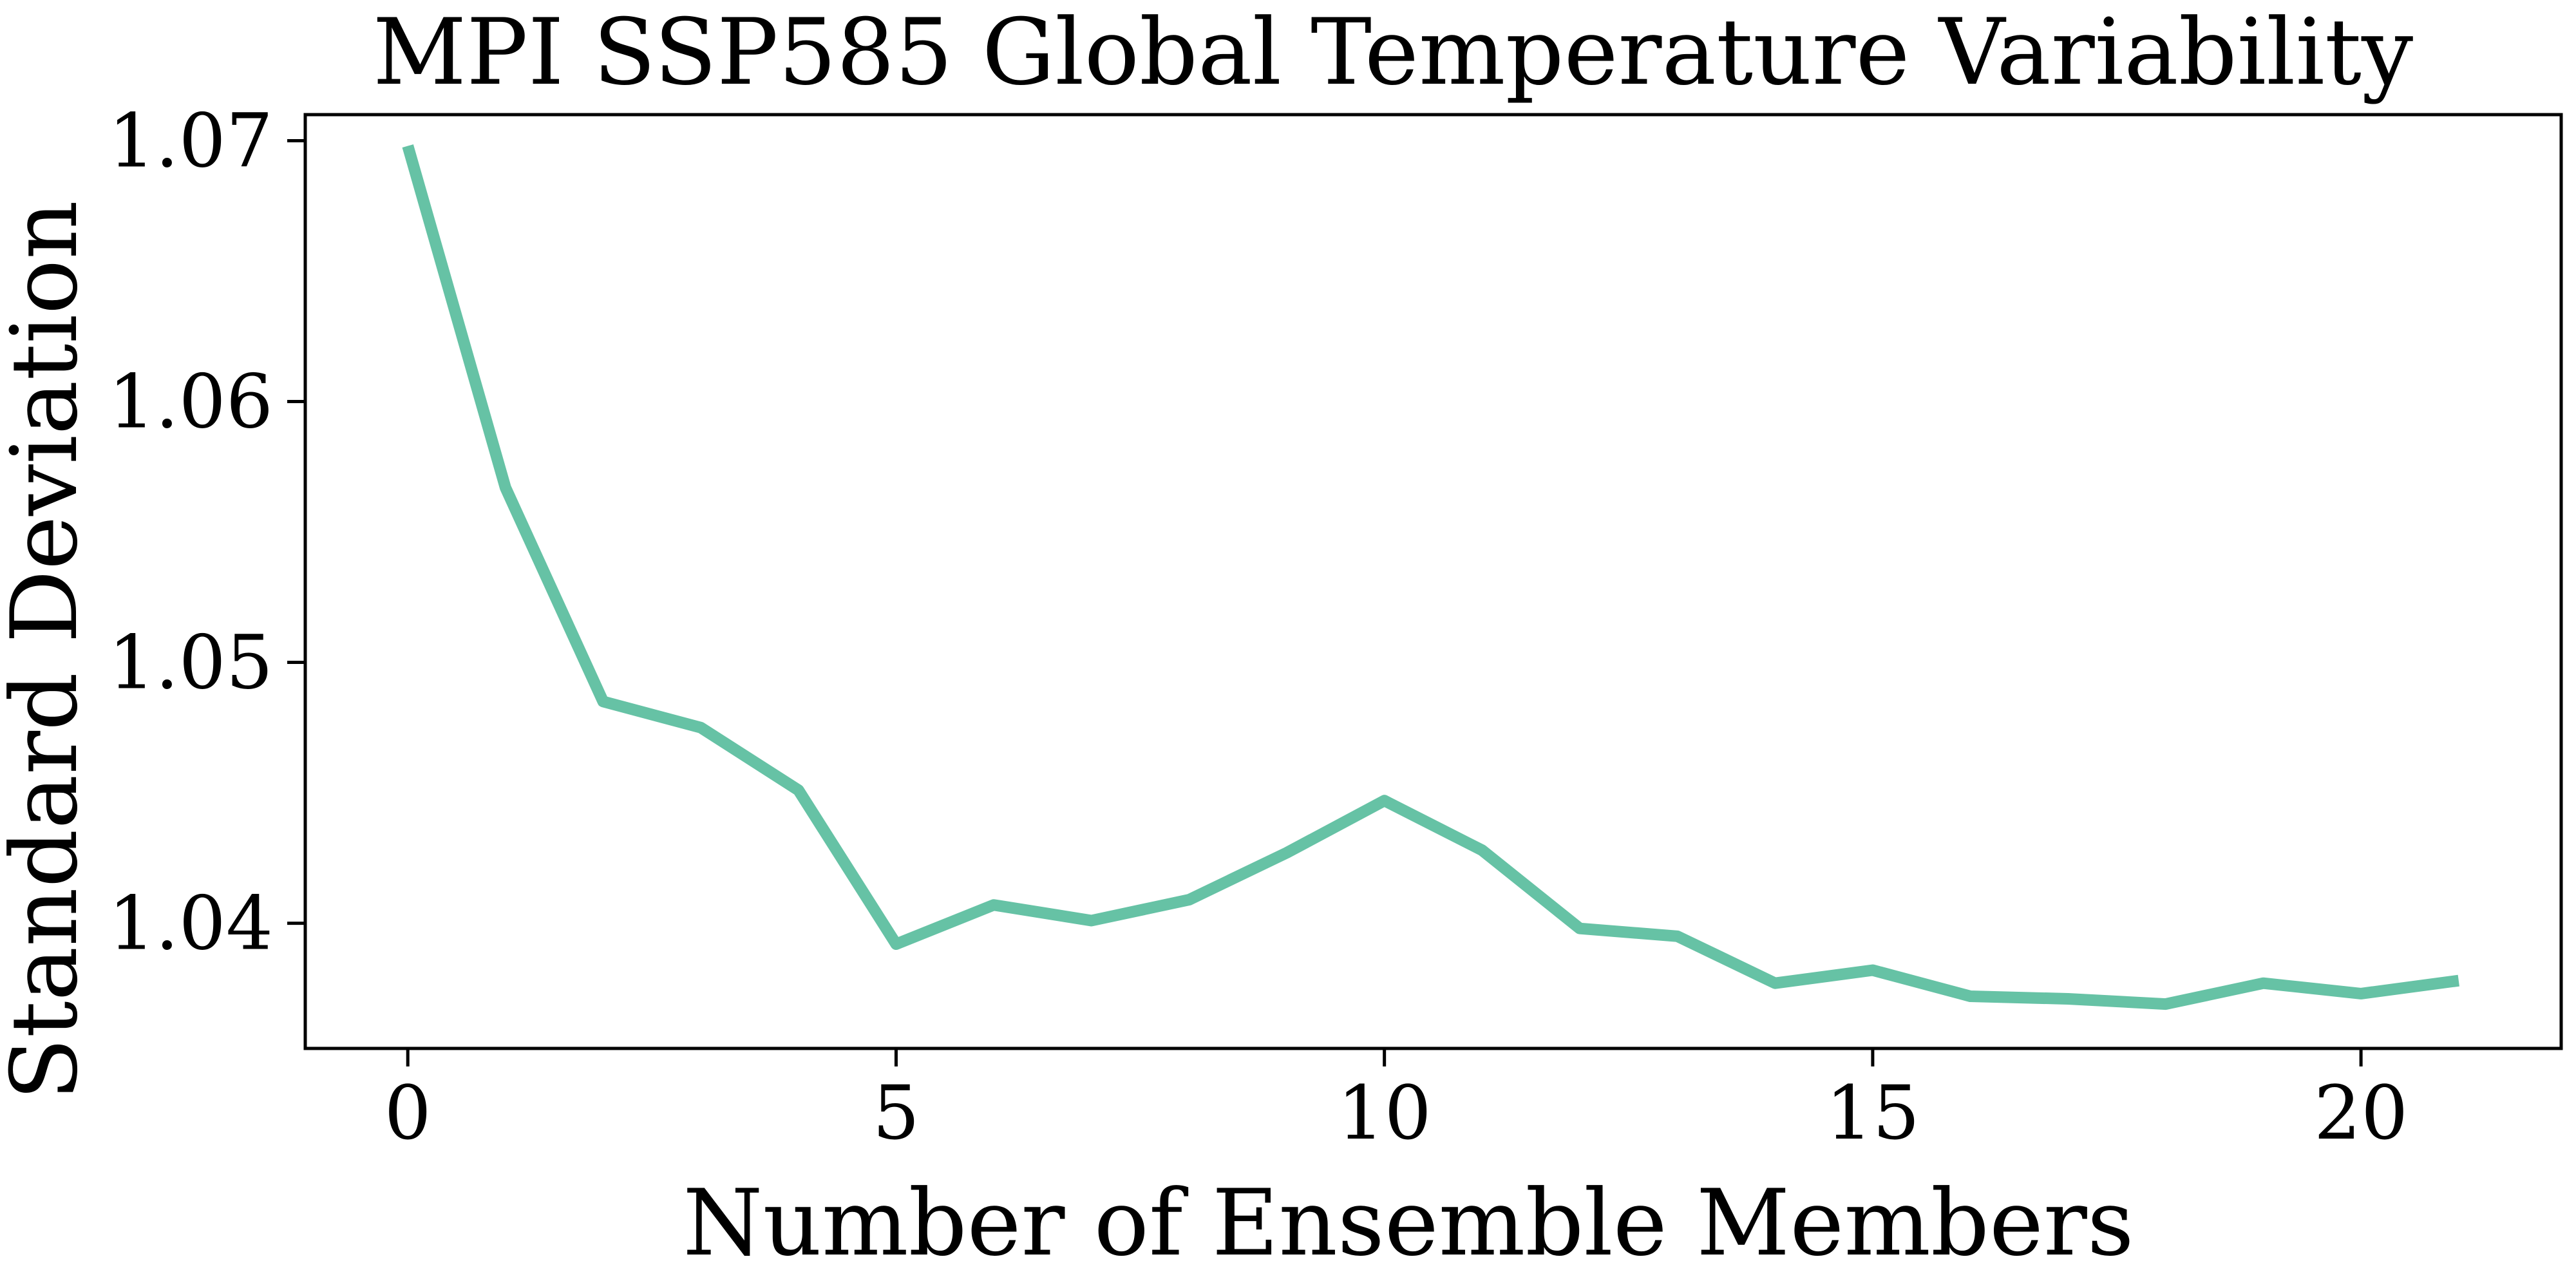 Image resolution: width=2576 pixels, height=1288 pixels. What do you see at coordinates (897, 1113) in the screenshot?
I see `x-tick-label: 5` at bounding box center [897, 1113].